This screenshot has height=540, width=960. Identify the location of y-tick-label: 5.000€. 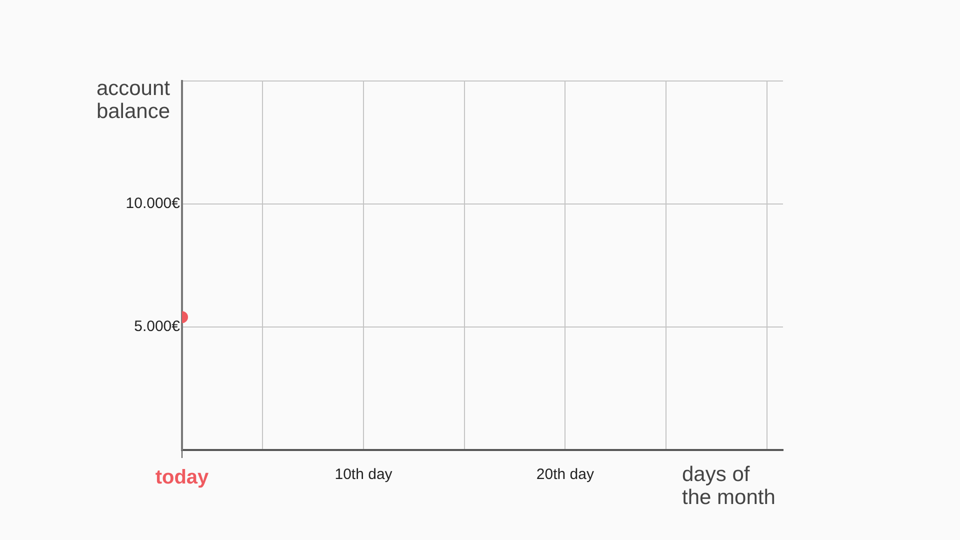
(157, 327).